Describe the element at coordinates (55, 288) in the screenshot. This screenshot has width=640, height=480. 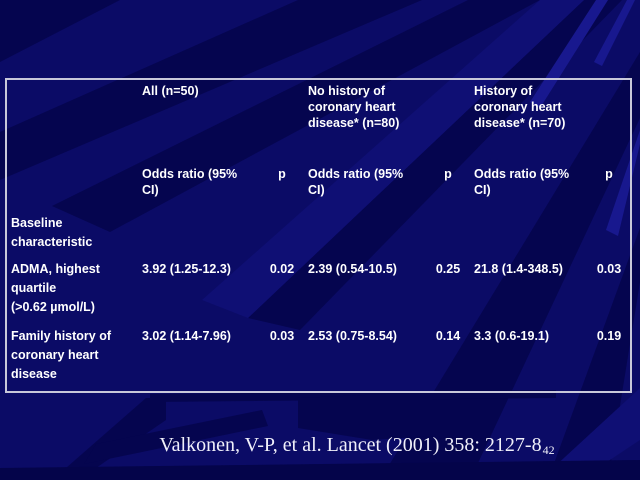
I see `row-label-adma: ADMA, highest quartile (>0.62 µmol/L)` at that location.